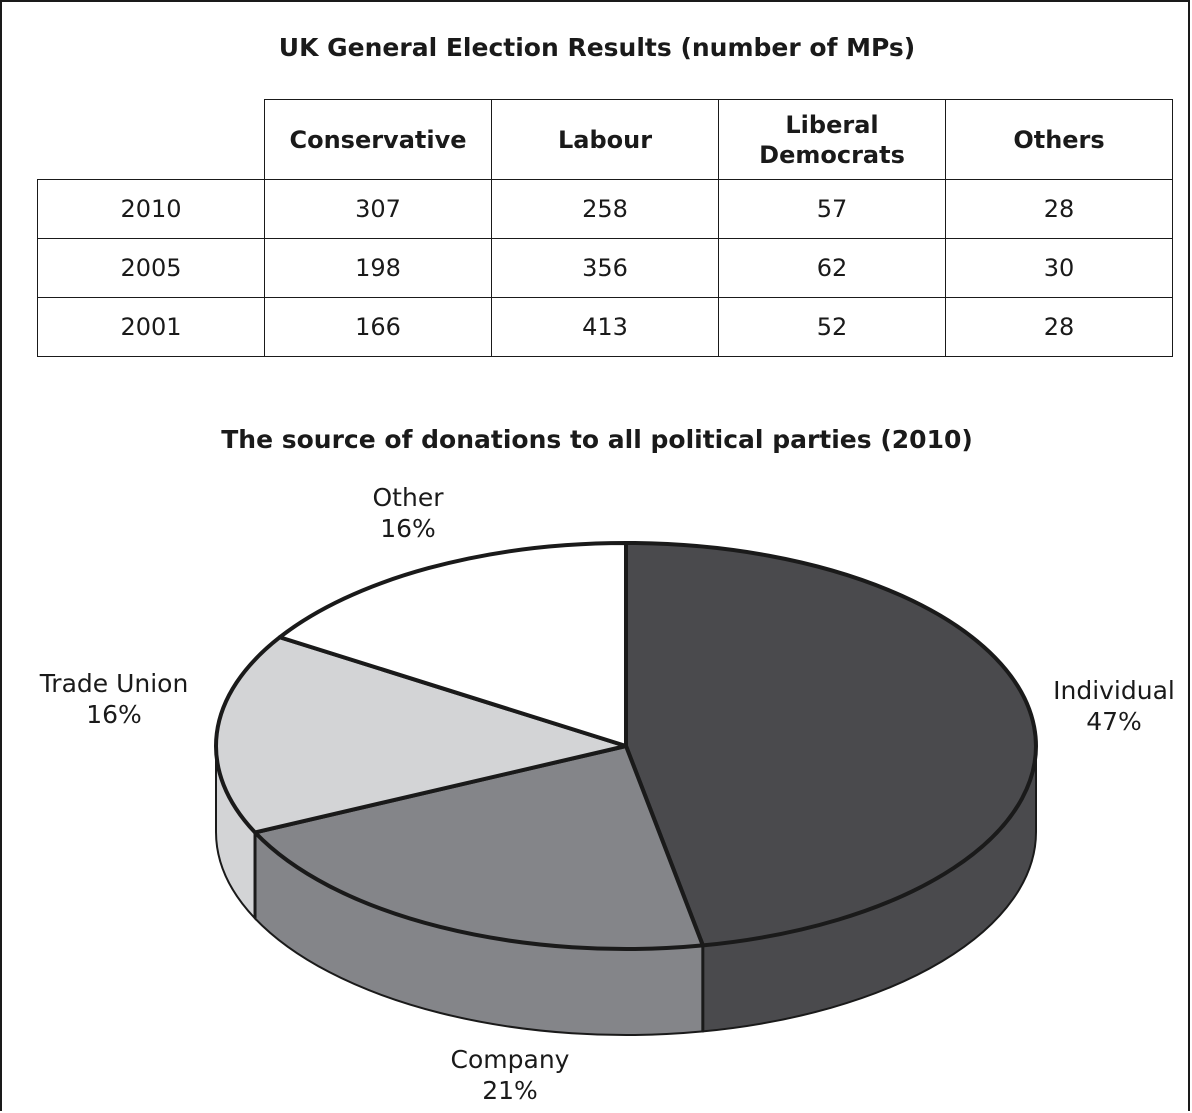 The width and height of the screenshot is (1192, 1113). Describe the element at coordinates (1059, 268) in the screenshot. I see `cell-others: 30` at that location.